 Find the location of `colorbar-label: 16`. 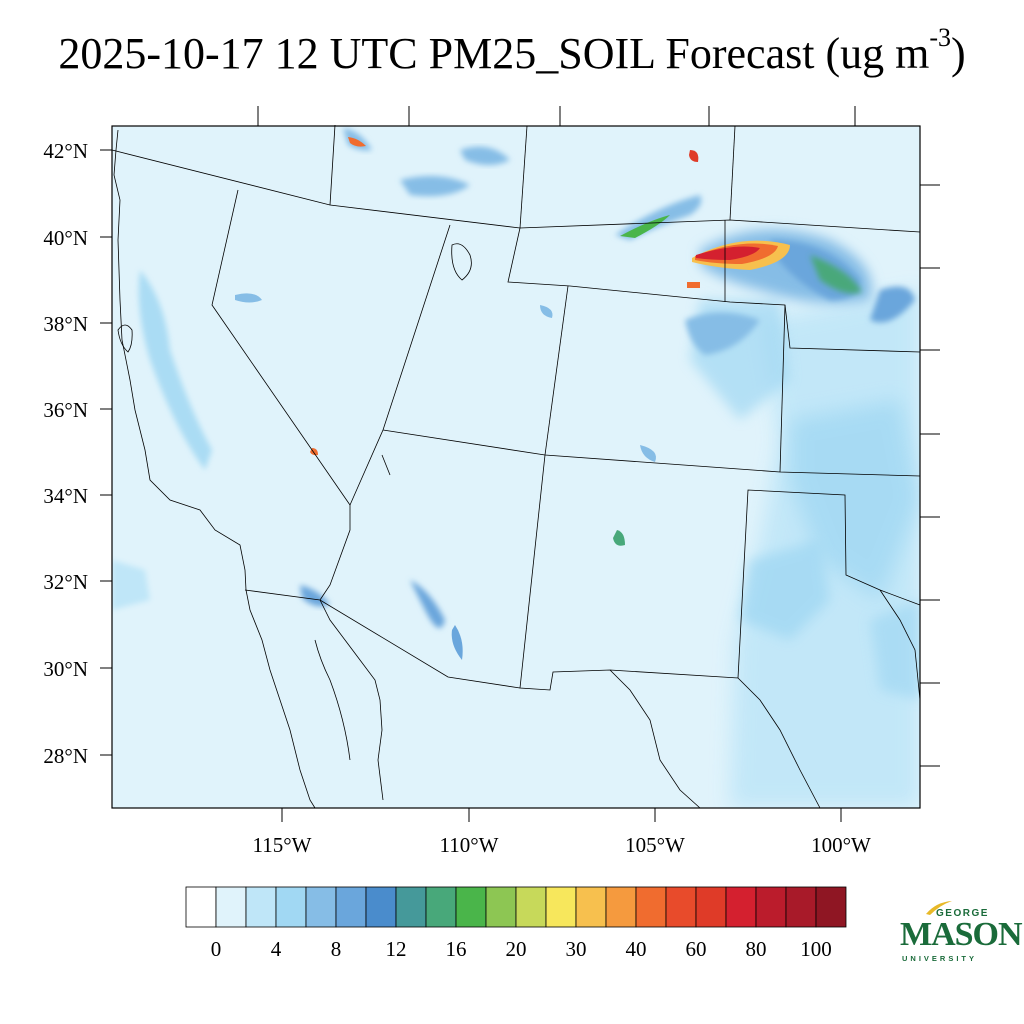

colorbar-label: 16 is located at coordinates (456, 949).